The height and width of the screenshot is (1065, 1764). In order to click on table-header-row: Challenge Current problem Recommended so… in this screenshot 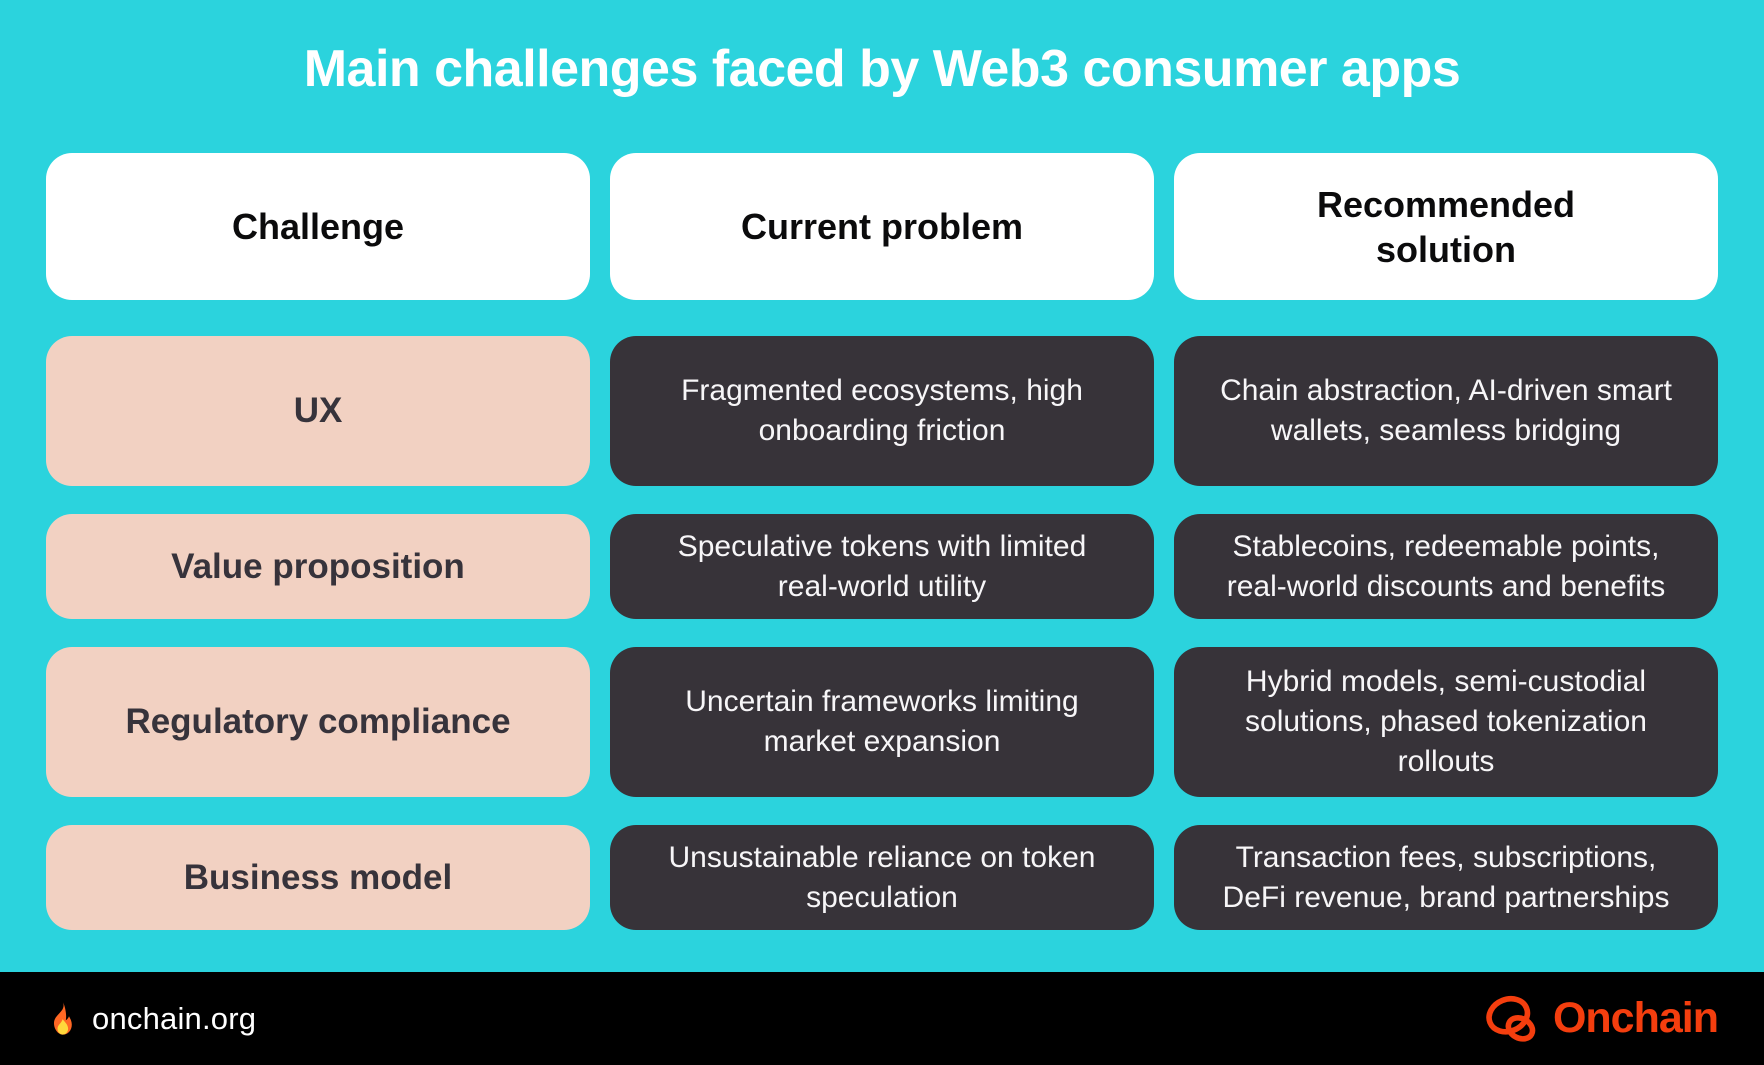, I will do `click(882, 226)`.